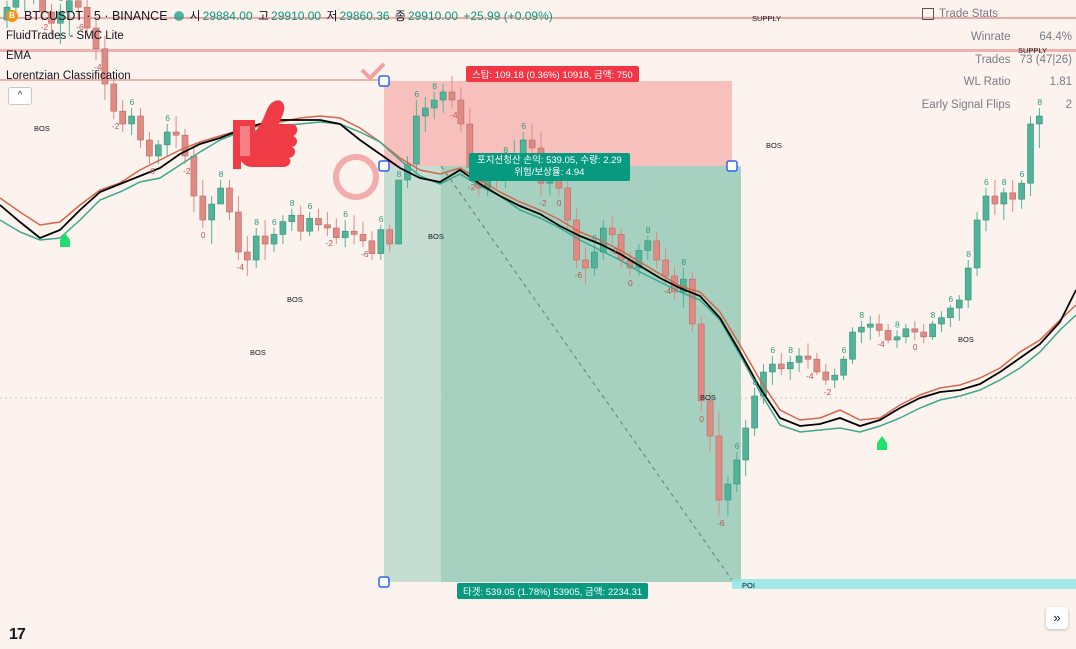 The height and width of the screenshot is (649, 1076). Describe the element at coordinates (553, 591) in the screenshot. I see `target-label: 타겟: 539.05 (1.78%) 53905, 금액: 2234.31` at that location.